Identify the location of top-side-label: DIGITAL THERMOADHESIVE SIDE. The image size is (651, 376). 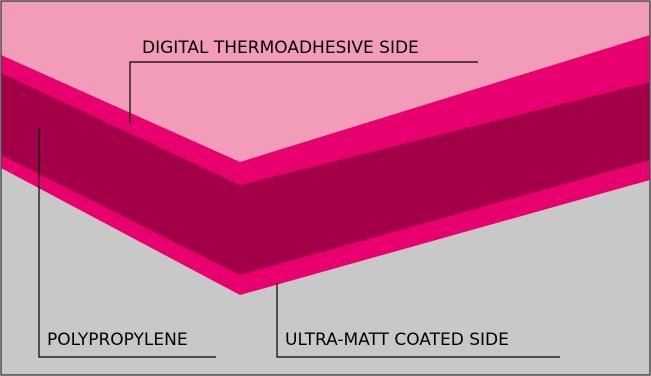
(280, 48).